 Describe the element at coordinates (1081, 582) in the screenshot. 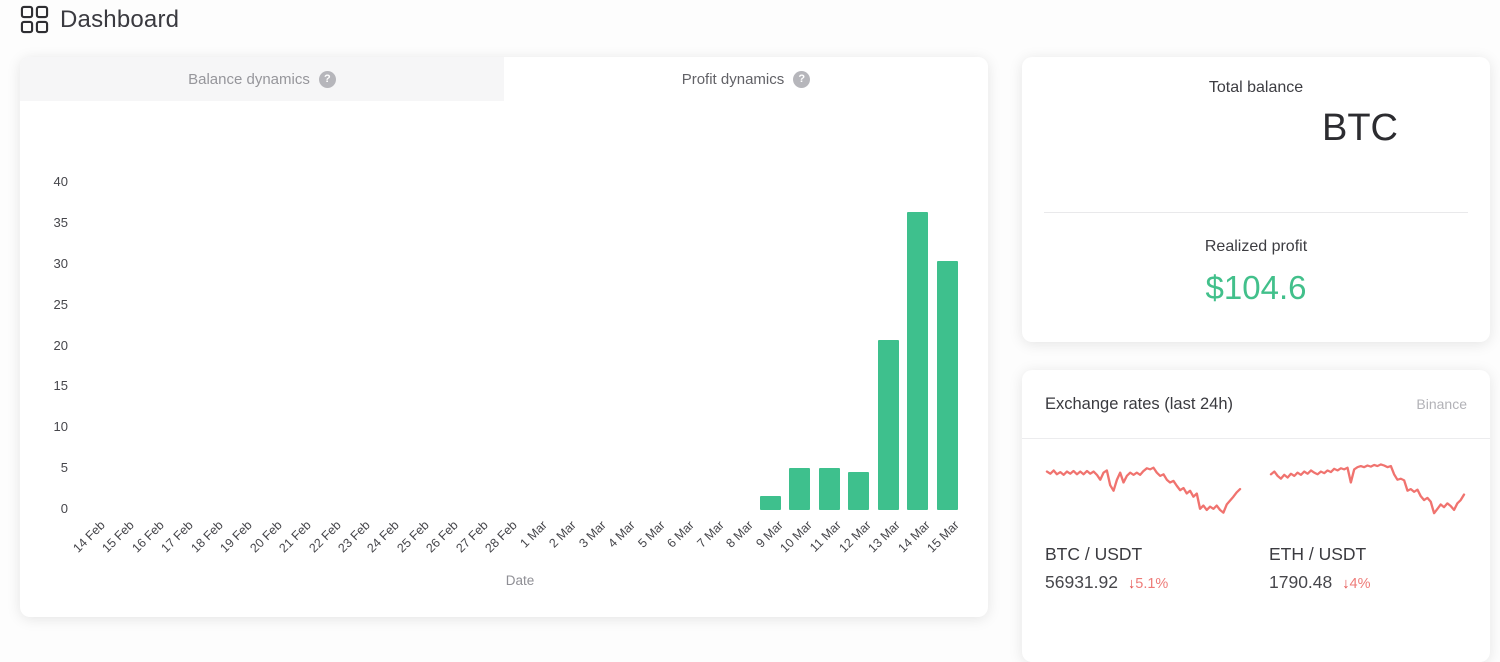

I see `btc-usdt-price: 56931.92` at that location.